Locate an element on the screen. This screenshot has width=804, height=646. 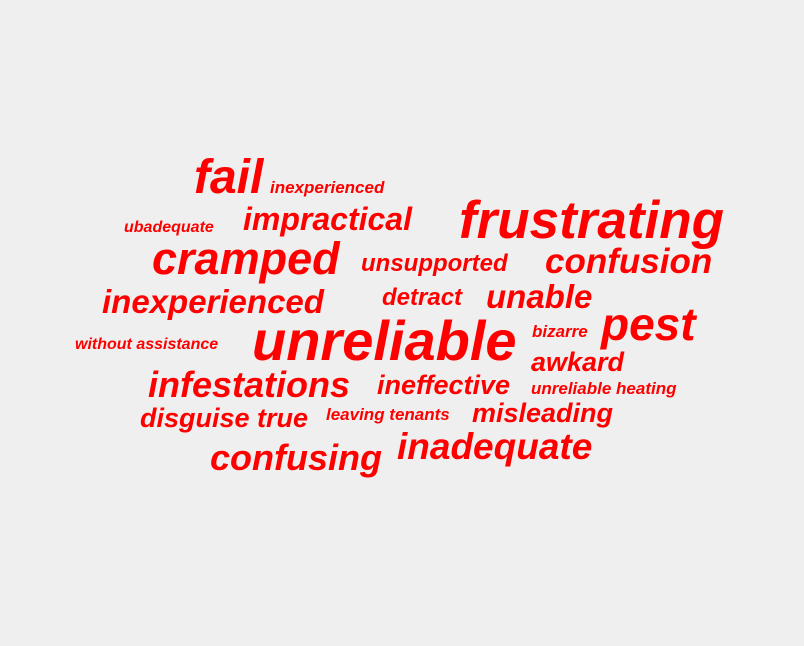
word-fail: fail is located at coordinates (229, 177).